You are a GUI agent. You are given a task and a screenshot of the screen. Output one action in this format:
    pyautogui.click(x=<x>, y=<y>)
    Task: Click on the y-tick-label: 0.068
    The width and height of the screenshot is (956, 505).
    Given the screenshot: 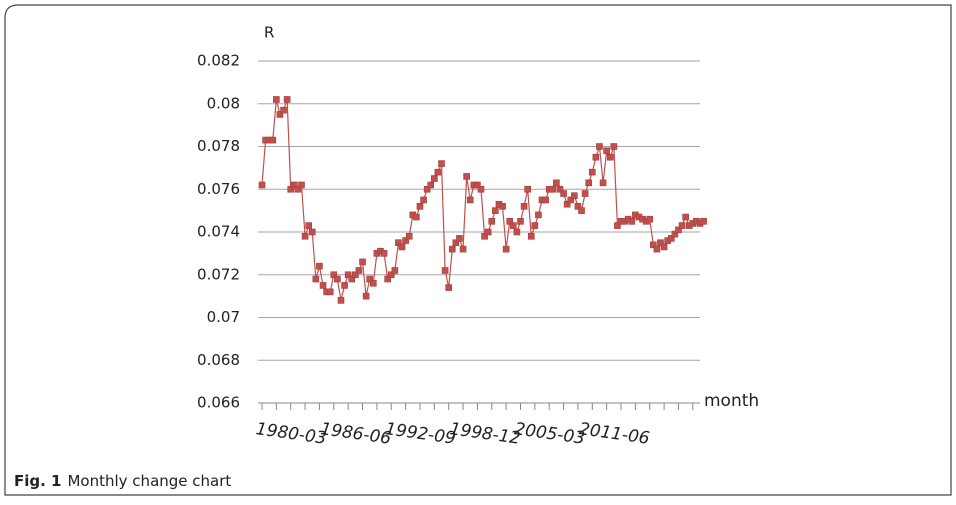 What is the action you would take?
    pyautogui.click(x=218, y=360)
    